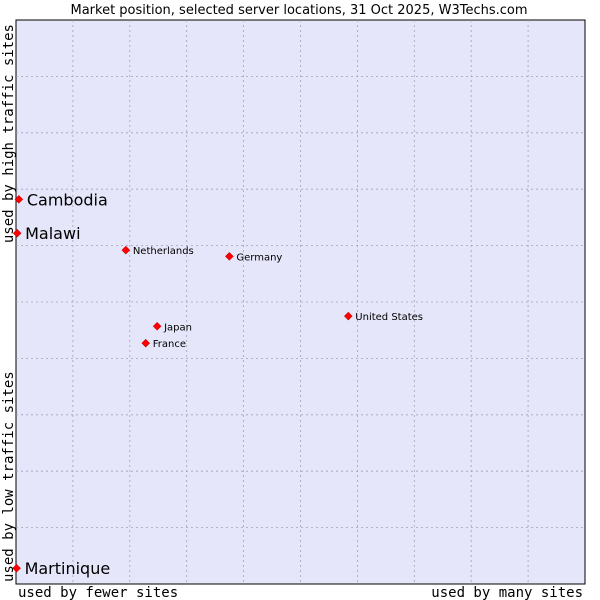  I want to click on y-axis-label-high: used by high traffic sites, so click(9, 133).